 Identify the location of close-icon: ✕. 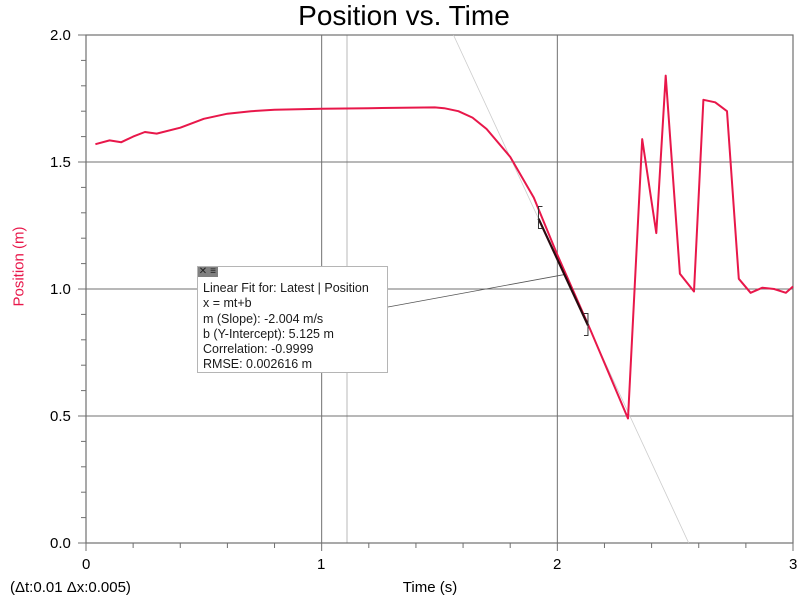
(203, 271).